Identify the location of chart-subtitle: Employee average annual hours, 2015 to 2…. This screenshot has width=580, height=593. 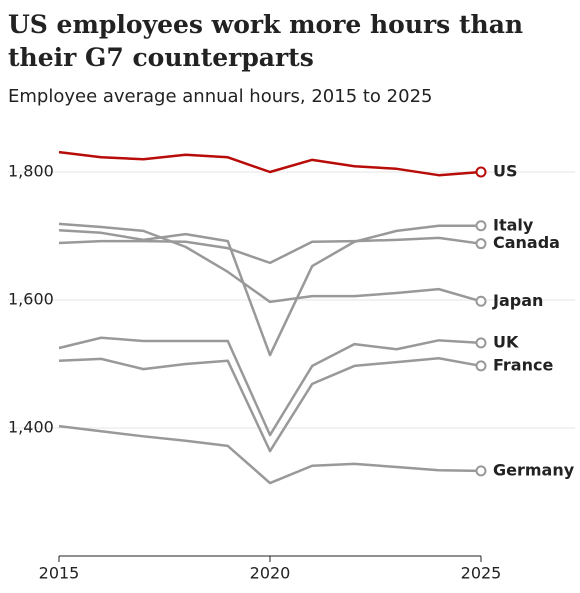
(220, 96).